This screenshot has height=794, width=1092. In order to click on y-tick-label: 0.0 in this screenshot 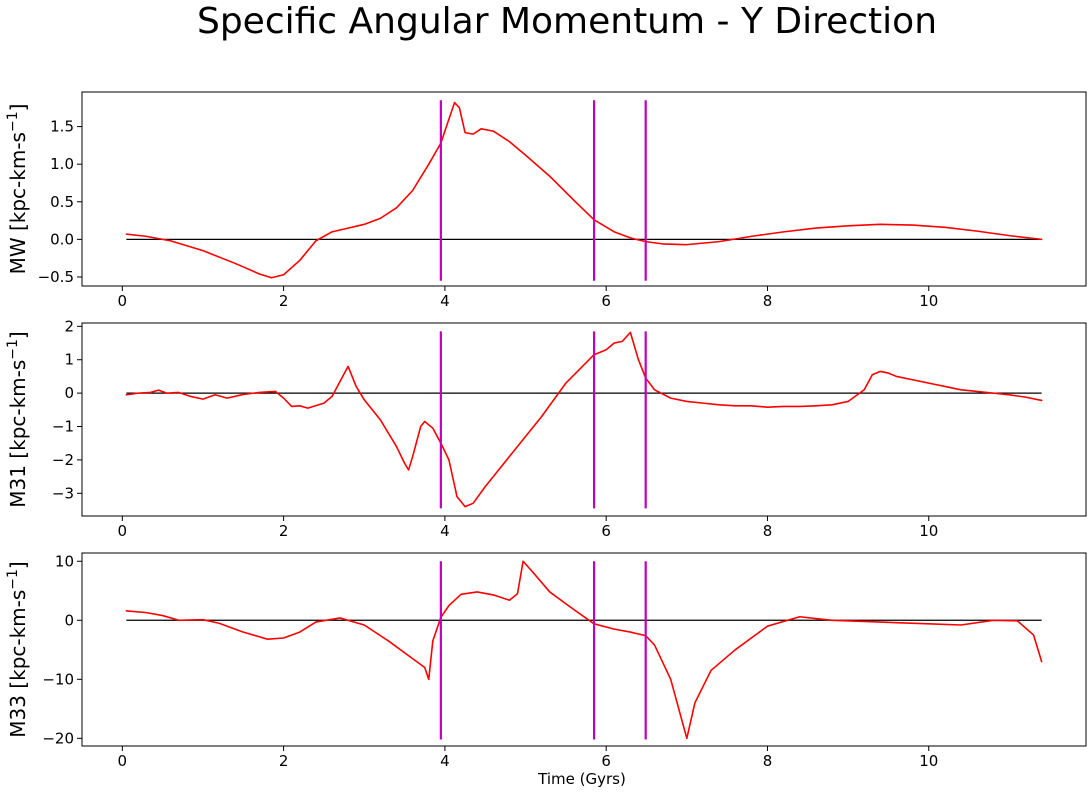, I will do `click(62, 239)`.